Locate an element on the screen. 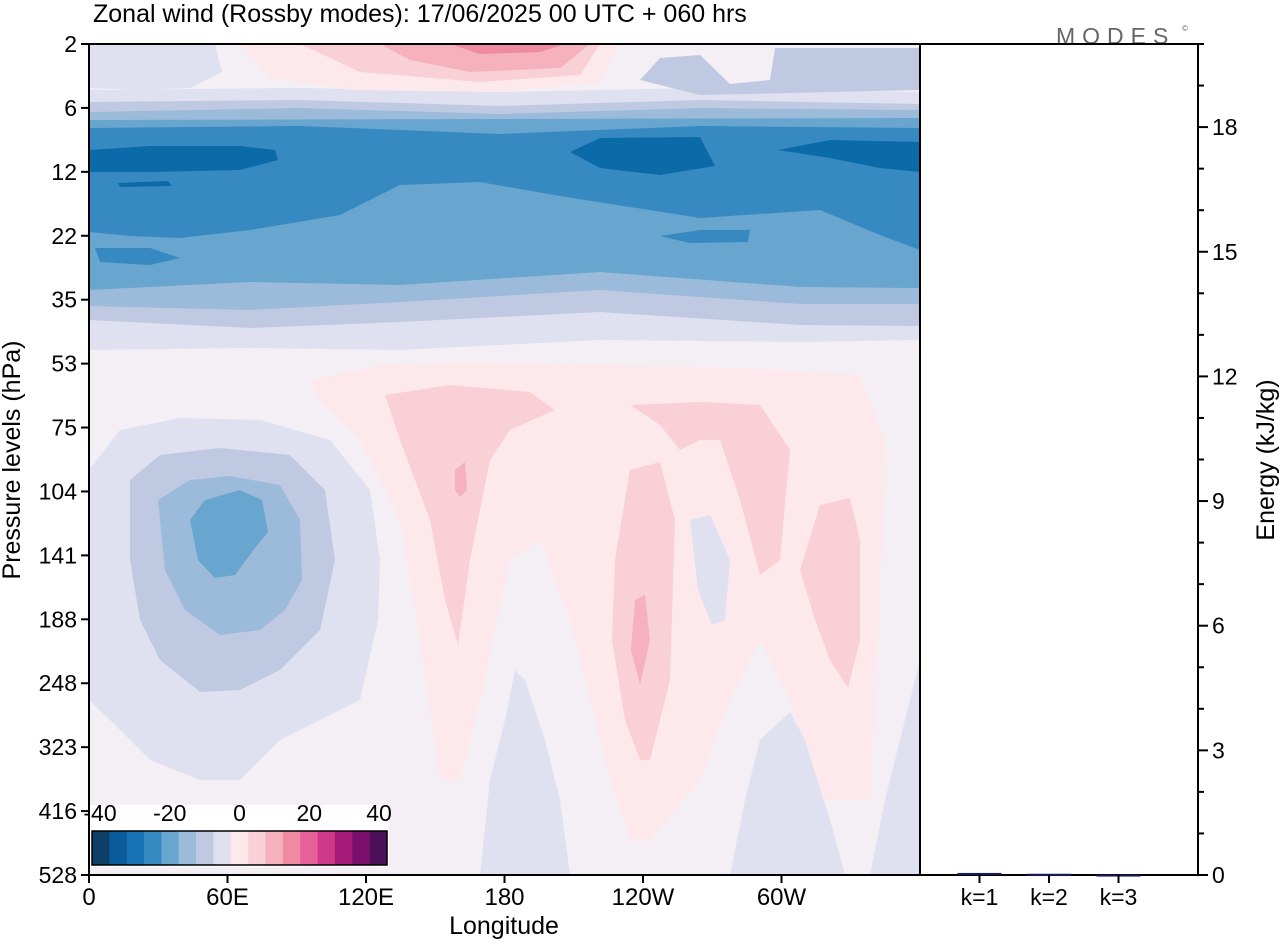 Image resolution: width=1280 pixels, height=947 pixels. y-tick-label: 6 is located at coordinates (70, 108).